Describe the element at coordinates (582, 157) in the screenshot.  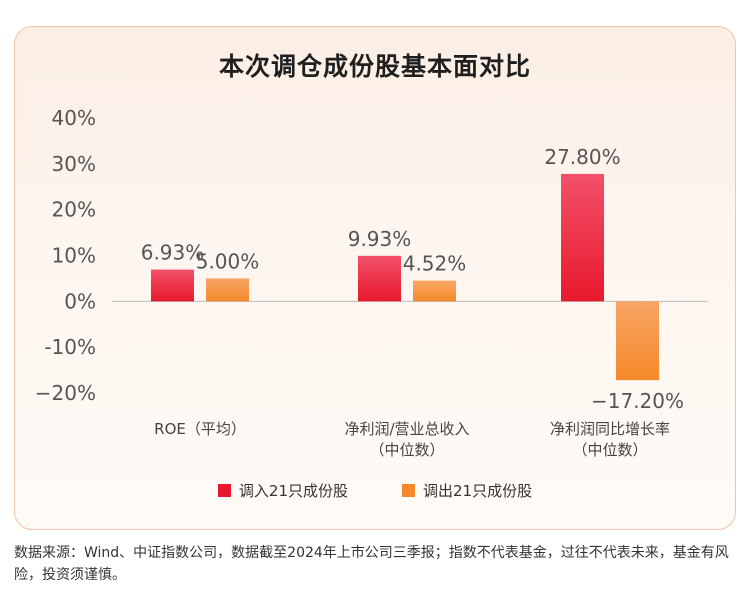
I see `data-label: 27.80%` at that location.